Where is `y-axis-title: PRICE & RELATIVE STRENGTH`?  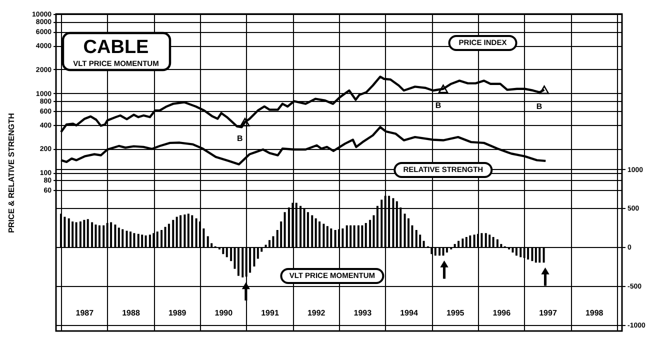 y-axis-title: PRICE & RELATIVE STRENGTH is located at coordinates (11, 172).